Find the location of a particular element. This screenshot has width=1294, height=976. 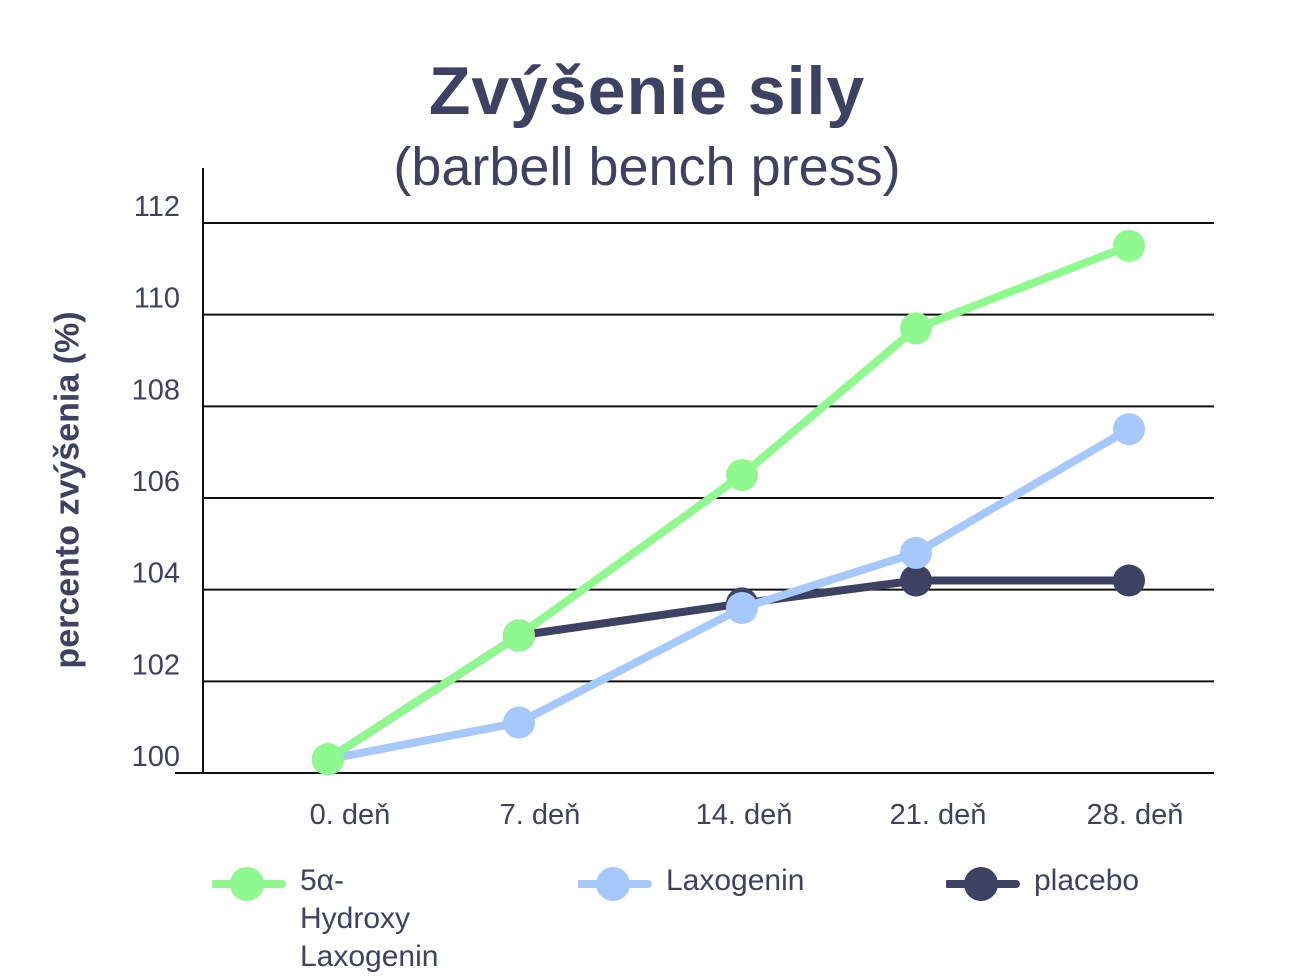

x-tick-label-1: 7. deň is located at coordinates (540, 815).